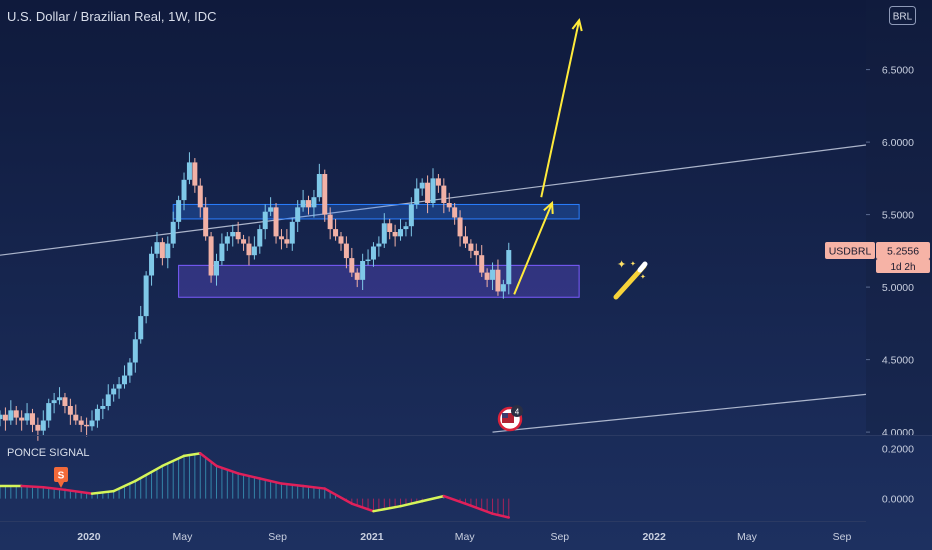  Describe the element at coordinates (379, 281) in the screenshot. I see `purple-zone` at that location.